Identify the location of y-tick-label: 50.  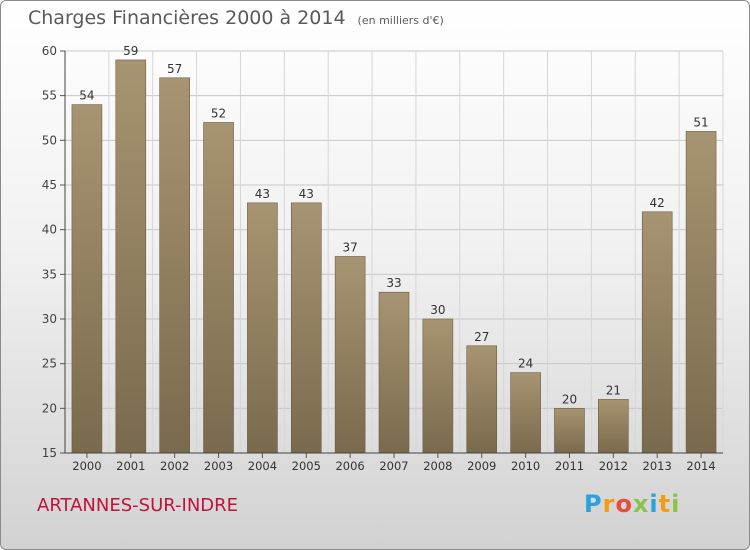
(49, 140).